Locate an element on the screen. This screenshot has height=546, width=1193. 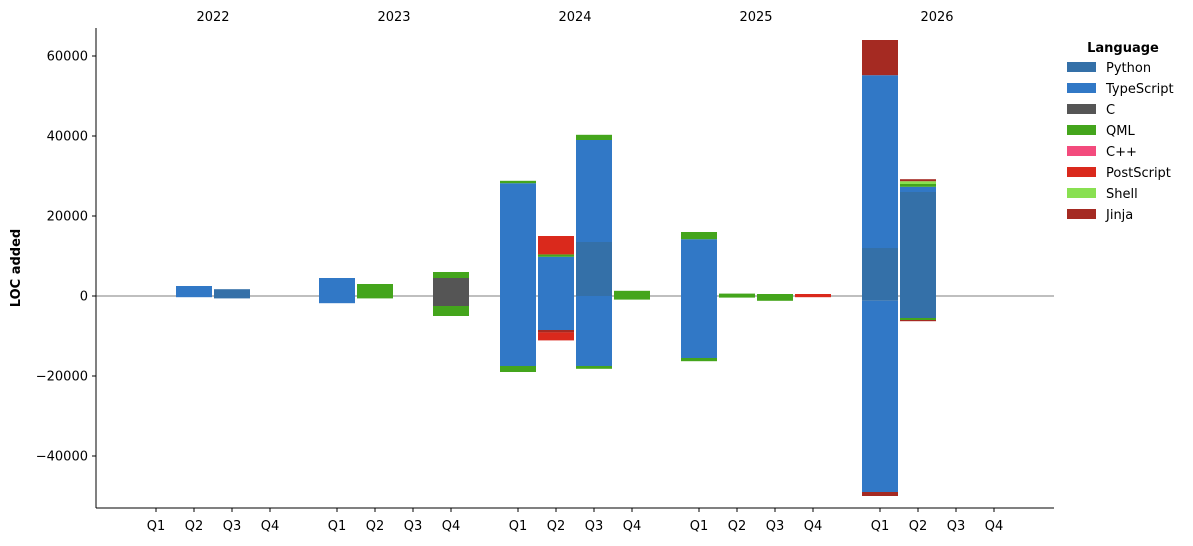
legend-label: C is located at coordinates (1110, 110).